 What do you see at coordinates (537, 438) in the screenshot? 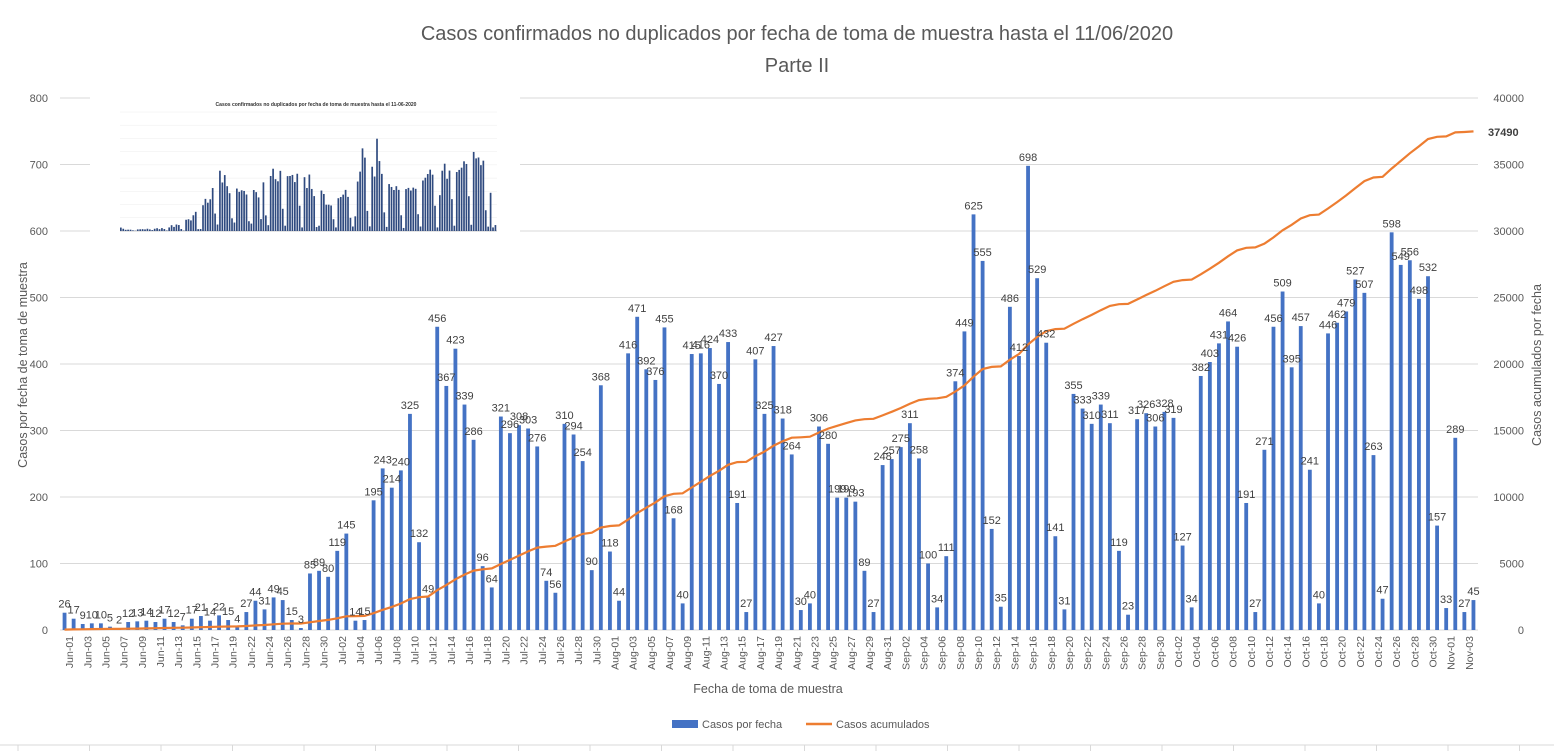
I see `bar-value-label: 276` at bounding box center [537, 438].